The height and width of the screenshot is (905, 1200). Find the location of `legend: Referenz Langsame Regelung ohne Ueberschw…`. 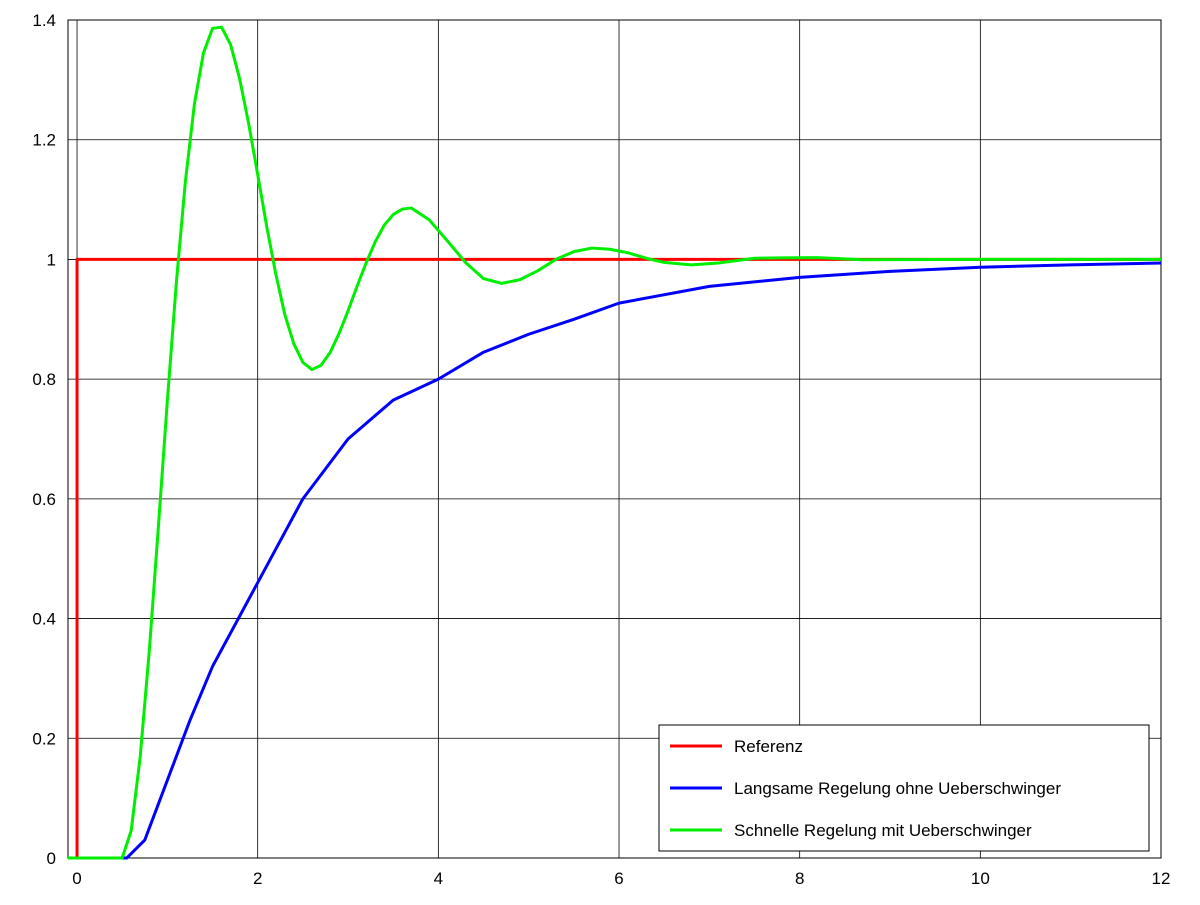

legend: Referenz Langsame Regelung ohne Ueberschw… is located at coordinates (904, 788).